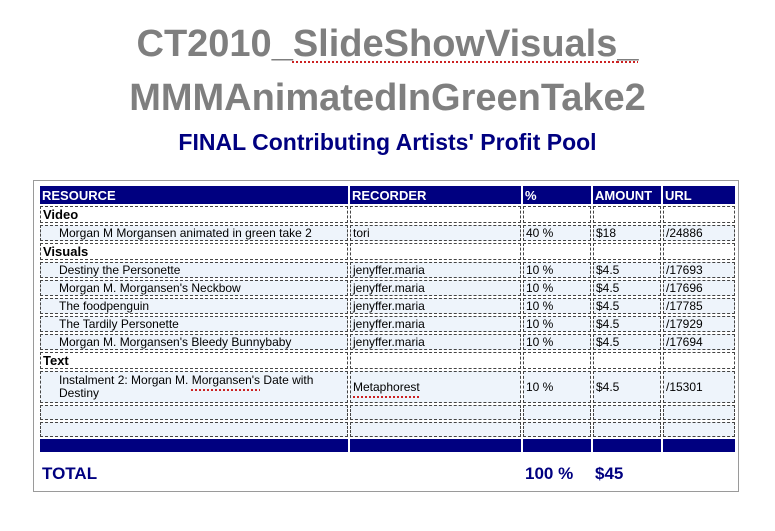  I want to click on amount-cell: $18, so click(627, 233).